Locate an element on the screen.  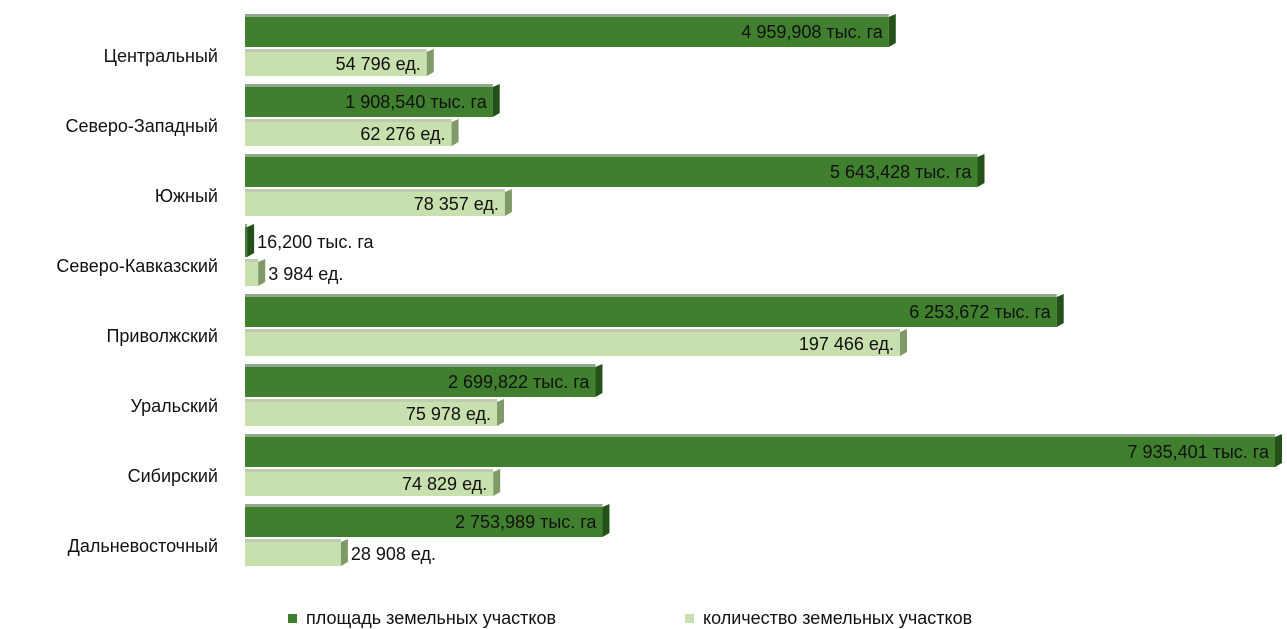
value-label: 197 466 ед. is located at coordinates (846, 344).